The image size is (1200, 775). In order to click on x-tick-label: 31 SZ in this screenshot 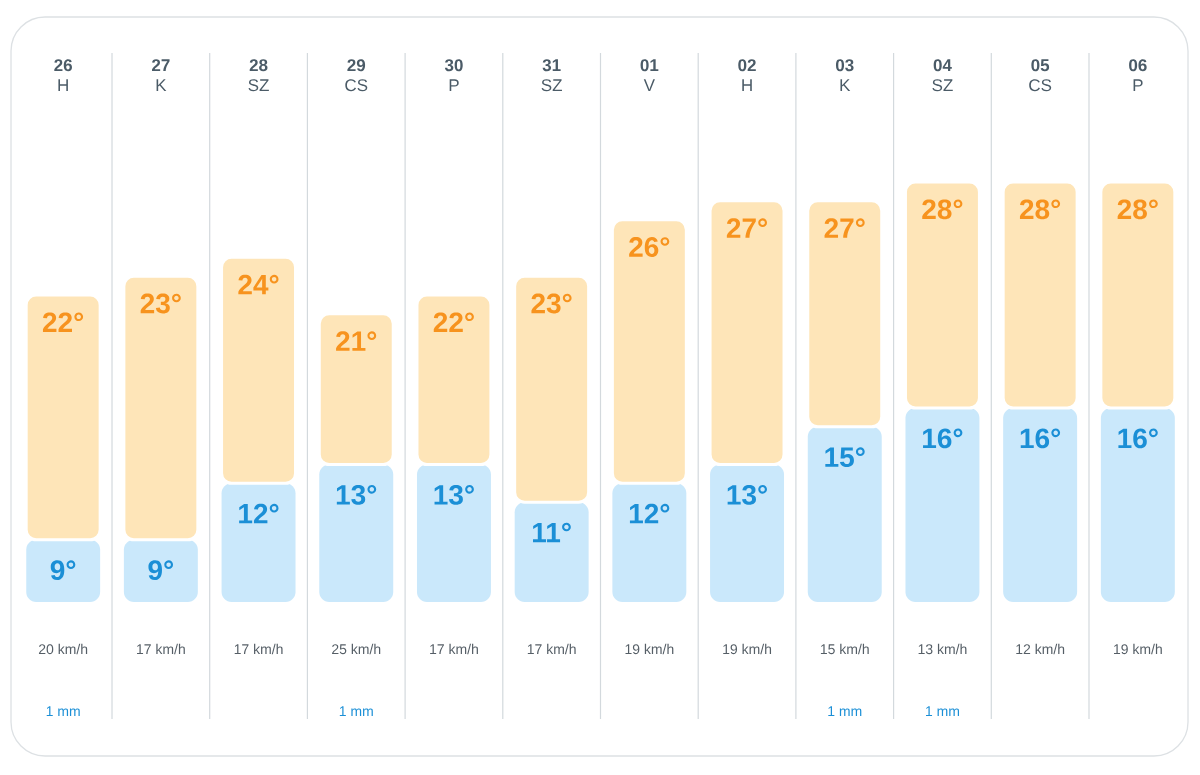, I will do `click(551, 75)`.